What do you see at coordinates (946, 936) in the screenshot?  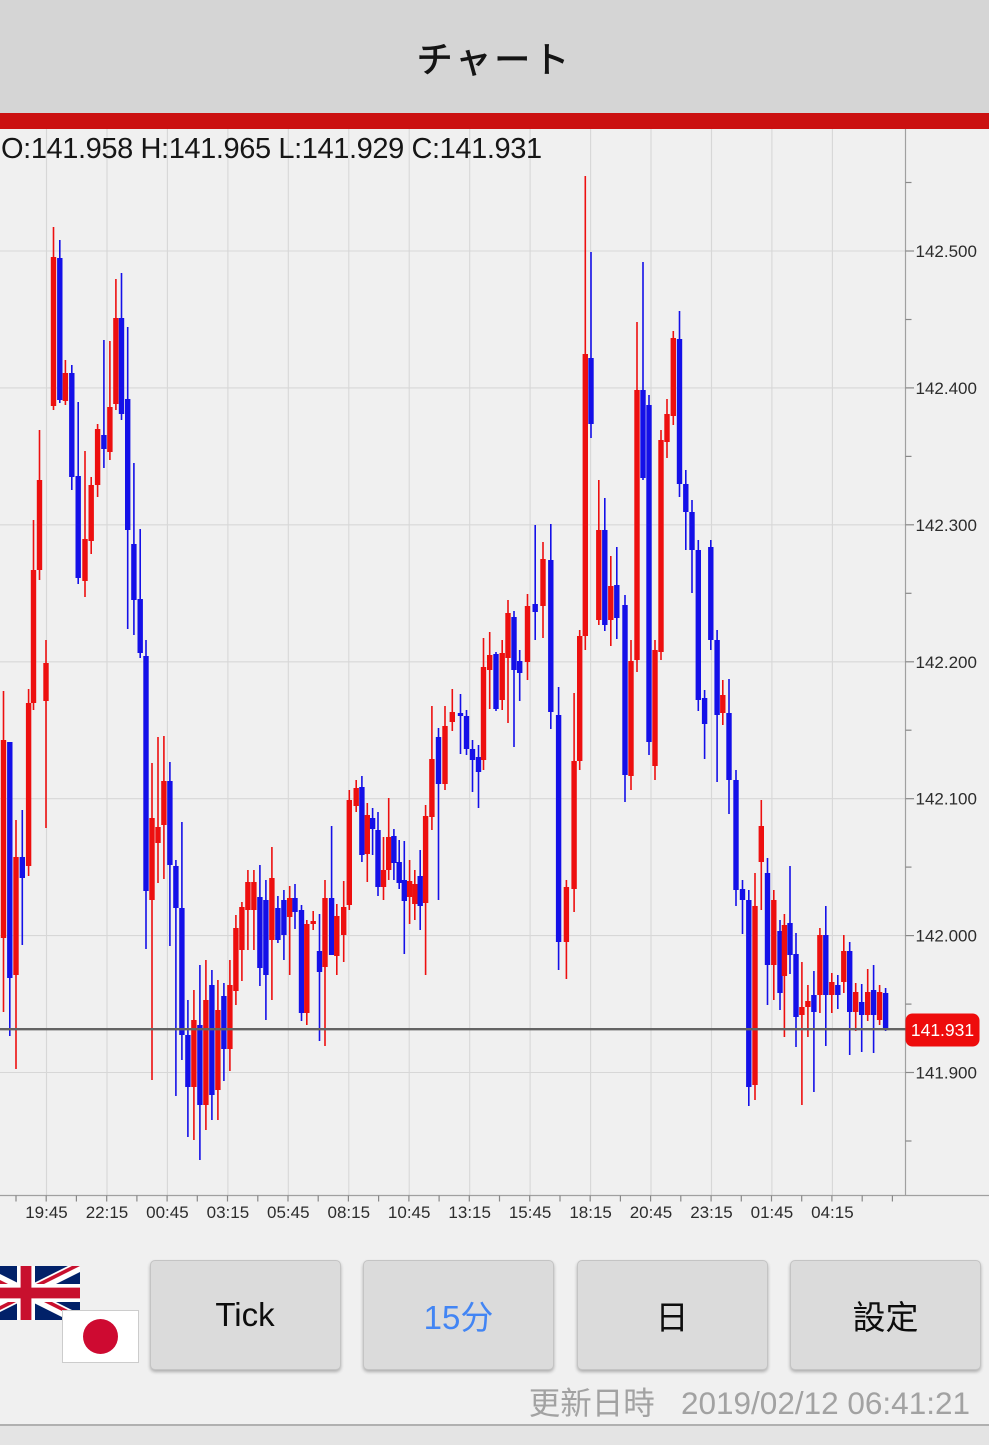 I see `svg-text: 142.000` at bounding box center [946, 936].